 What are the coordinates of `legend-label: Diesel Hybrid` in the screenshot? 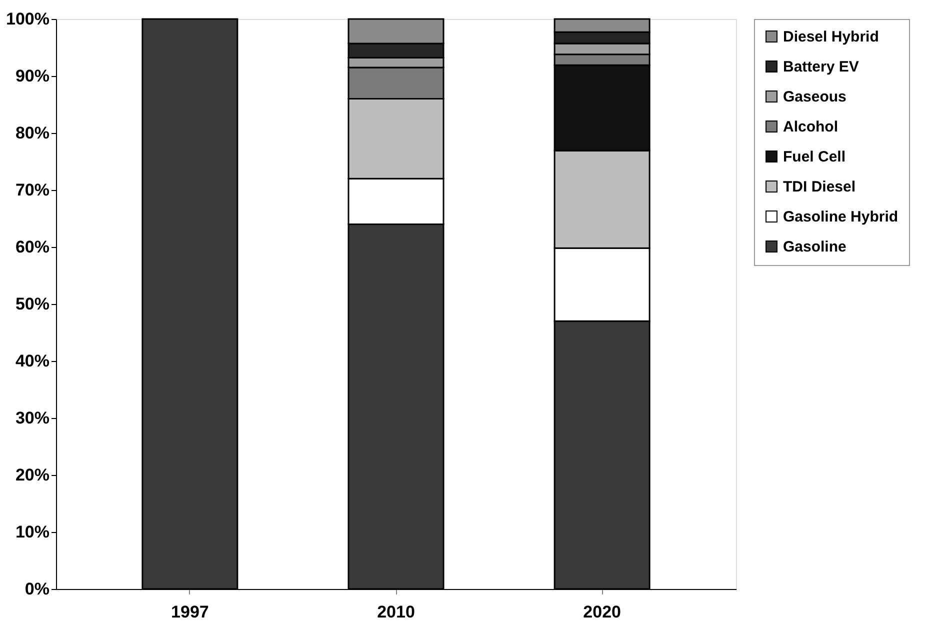 It's located at (831, 37).